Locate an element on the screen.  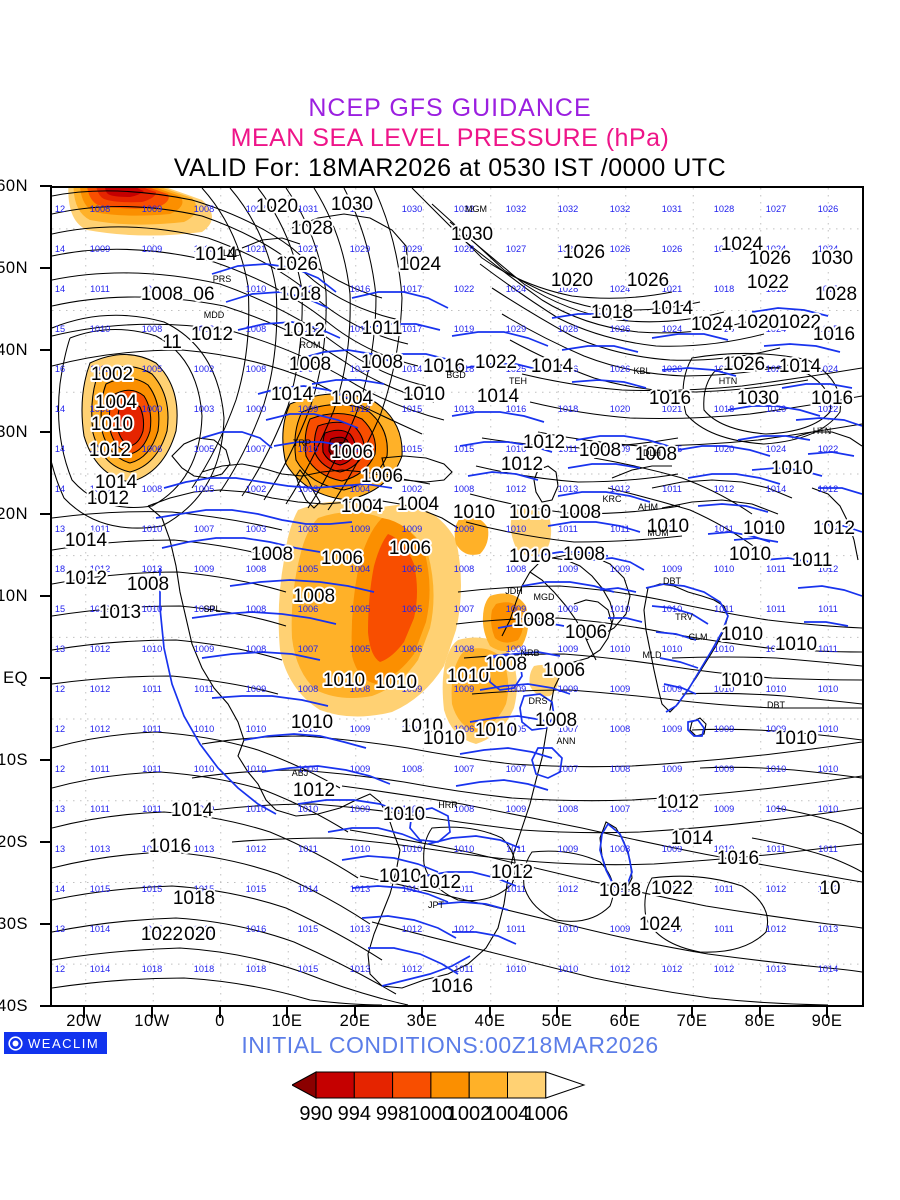
svg-text: 1003 is located at coordinates (308, 529).